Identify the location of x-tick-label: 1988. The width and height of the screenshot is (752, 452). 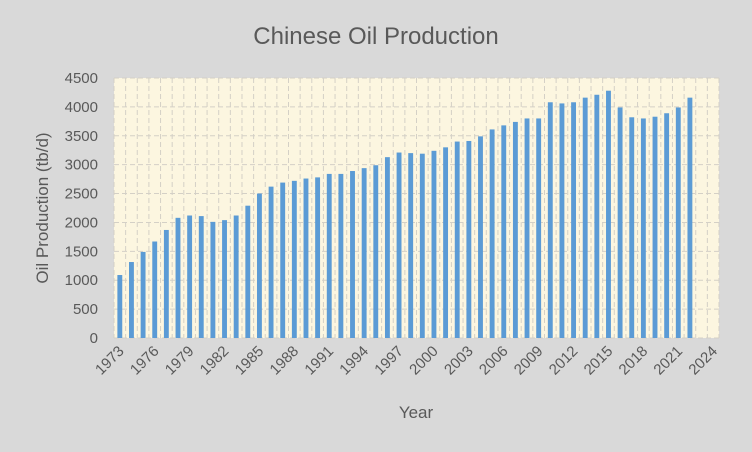
(285, 361).